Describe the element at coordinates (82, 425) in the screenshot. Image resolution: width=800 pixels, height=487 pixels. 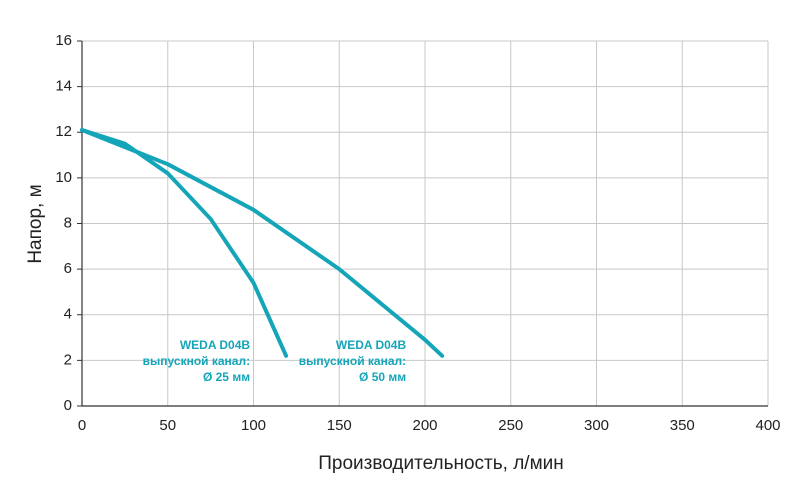
I see `x-tick-label: 0` at that location.